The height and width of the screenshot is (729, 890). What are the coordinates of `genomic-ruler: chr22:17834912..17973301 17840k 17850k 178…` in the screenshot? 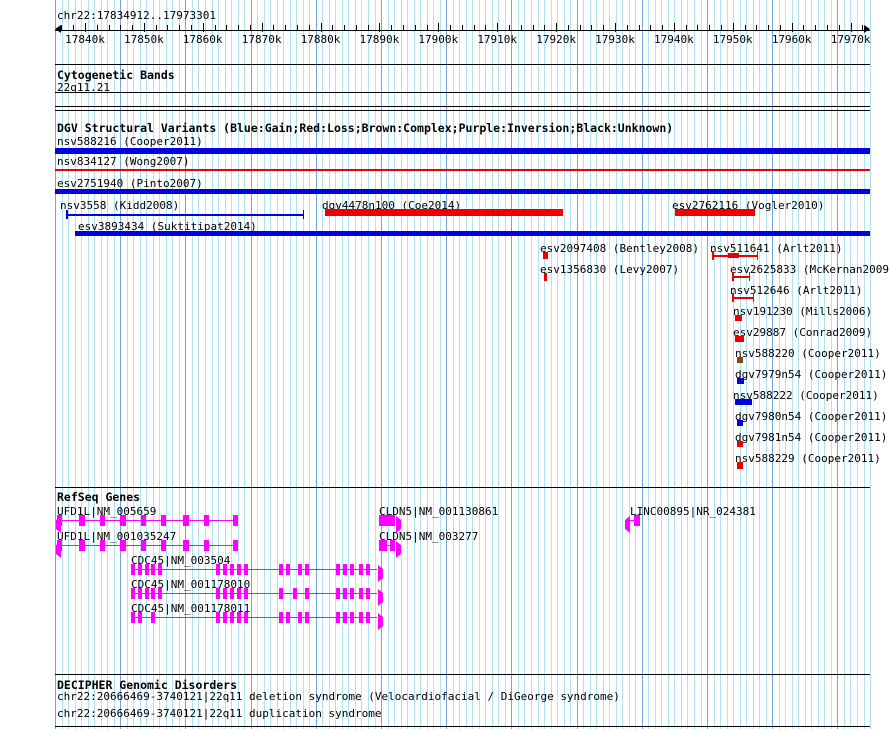 It's located at (445, 26).